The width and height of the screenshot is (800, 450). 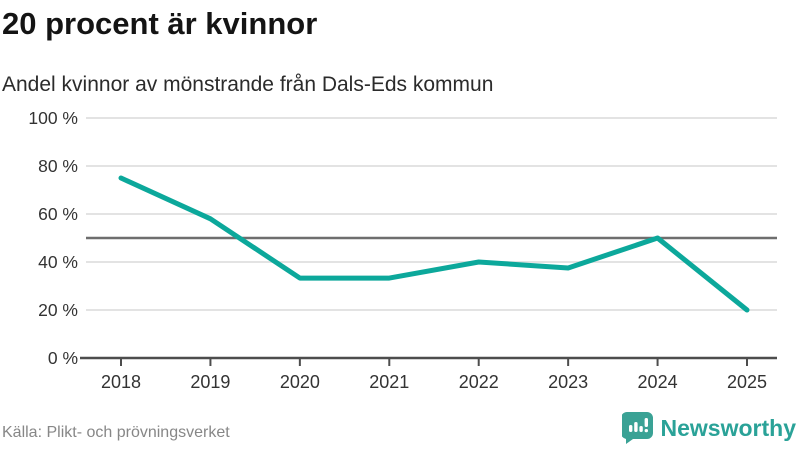 I want to click on y-axis-label: 100 %, so click(x=53, y=118).